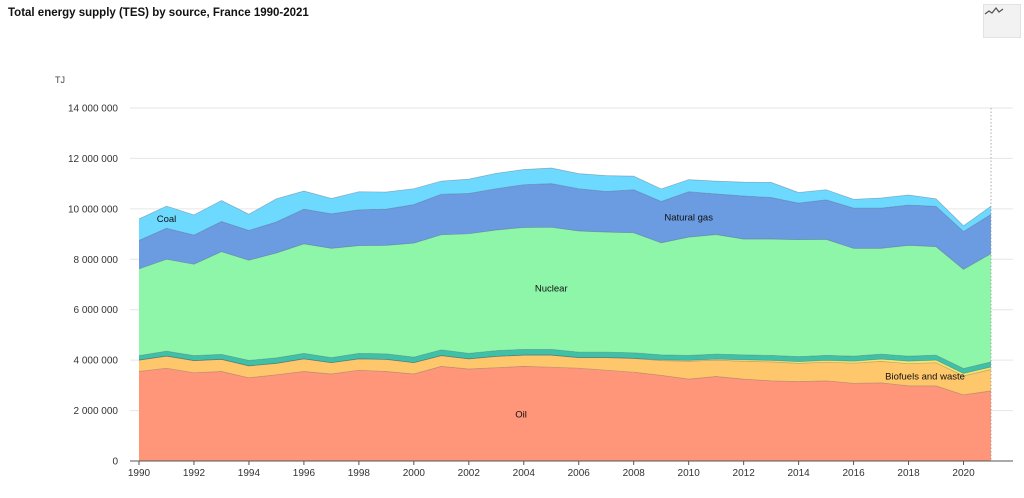  What do you see at coordinates (689, 473) in the screenshot?
I see `x-tick-label: 2010` at bounding box center [689, 473].